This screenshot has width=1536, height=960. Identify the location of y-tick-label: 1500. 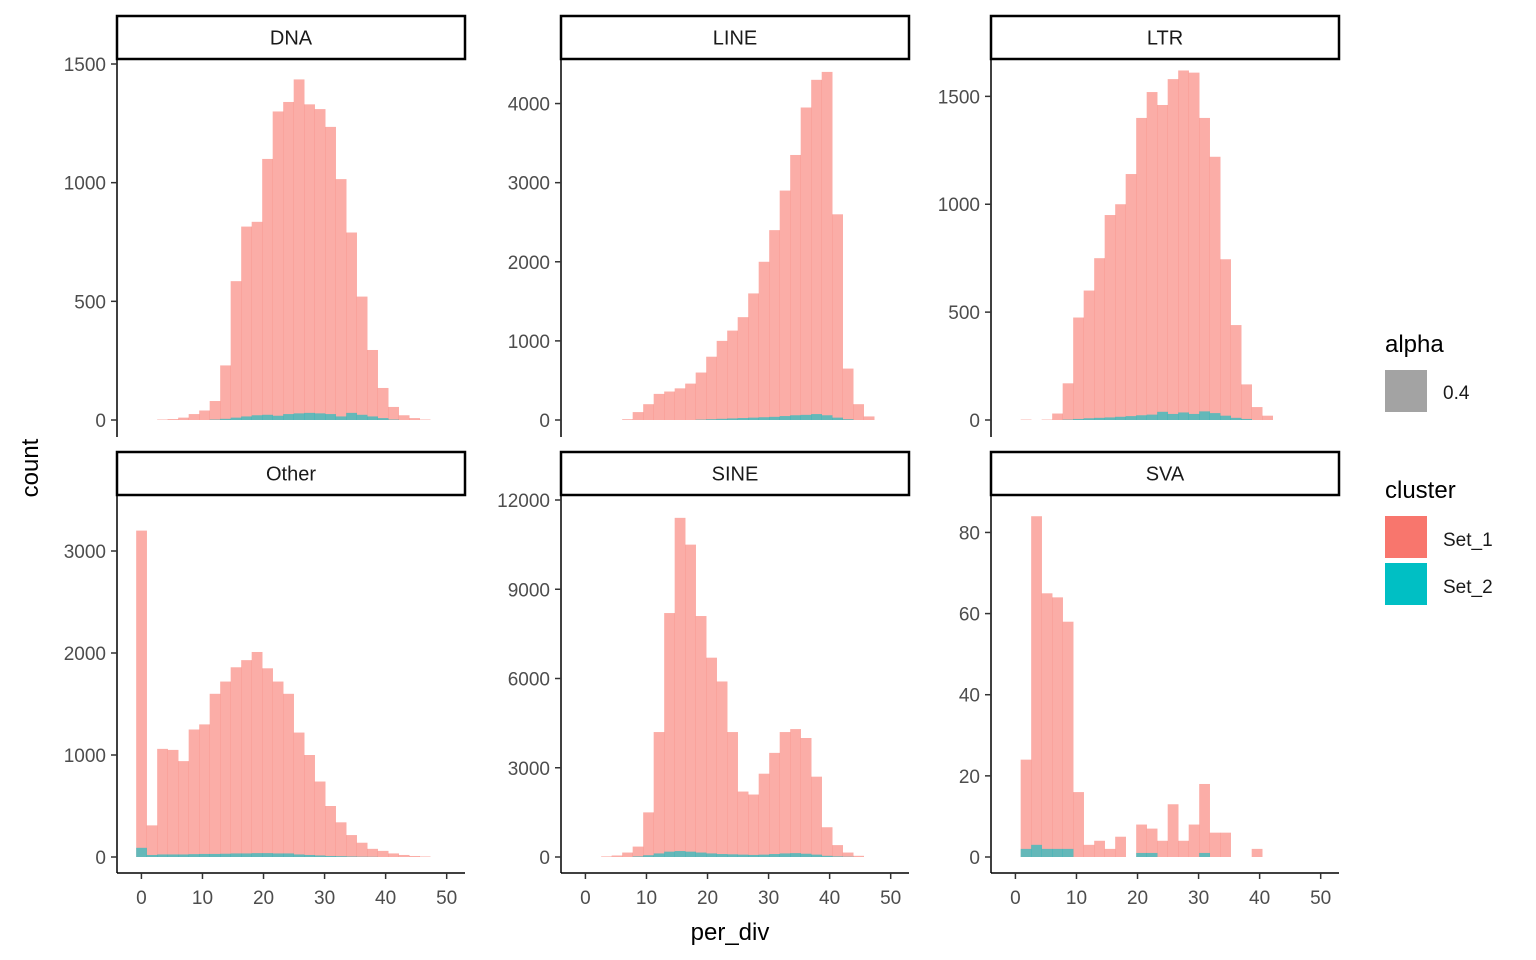
(85, 65).